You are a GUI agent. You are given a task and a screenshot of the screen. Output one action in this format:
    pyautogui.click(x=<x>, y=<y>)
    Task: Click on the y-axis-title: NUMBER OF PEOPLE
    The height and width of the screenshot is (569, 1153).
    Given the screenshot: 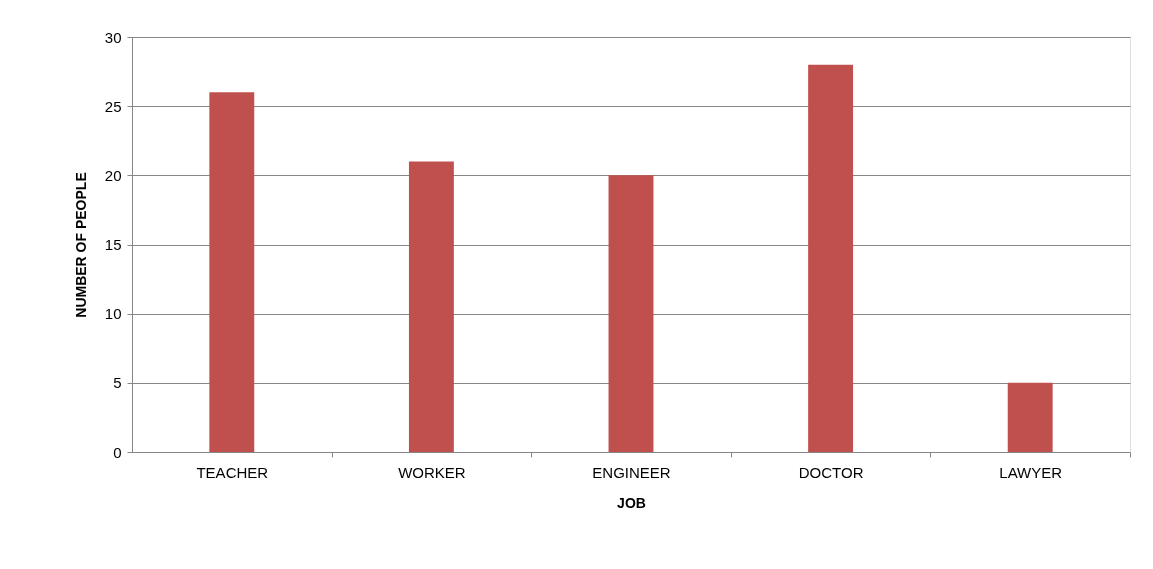 What is the action you would take?
    pyautogui.click(x=80, y=245)
    